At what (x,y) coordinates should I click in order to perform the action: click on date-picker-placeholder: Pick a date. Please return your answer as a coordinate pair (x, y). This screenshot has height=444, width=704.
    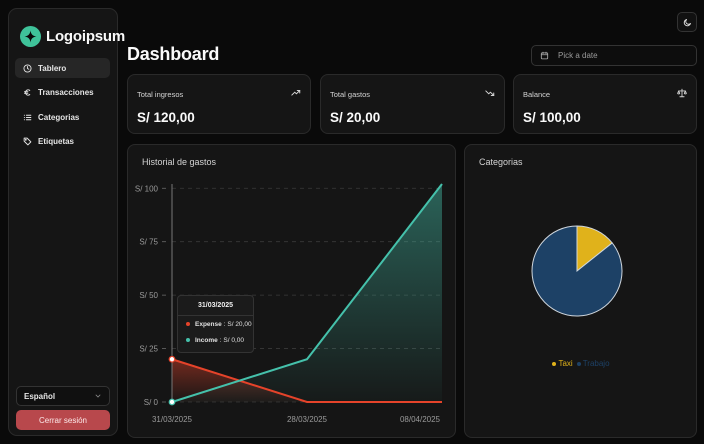
    Looking at the image, I should click on (578, 55).